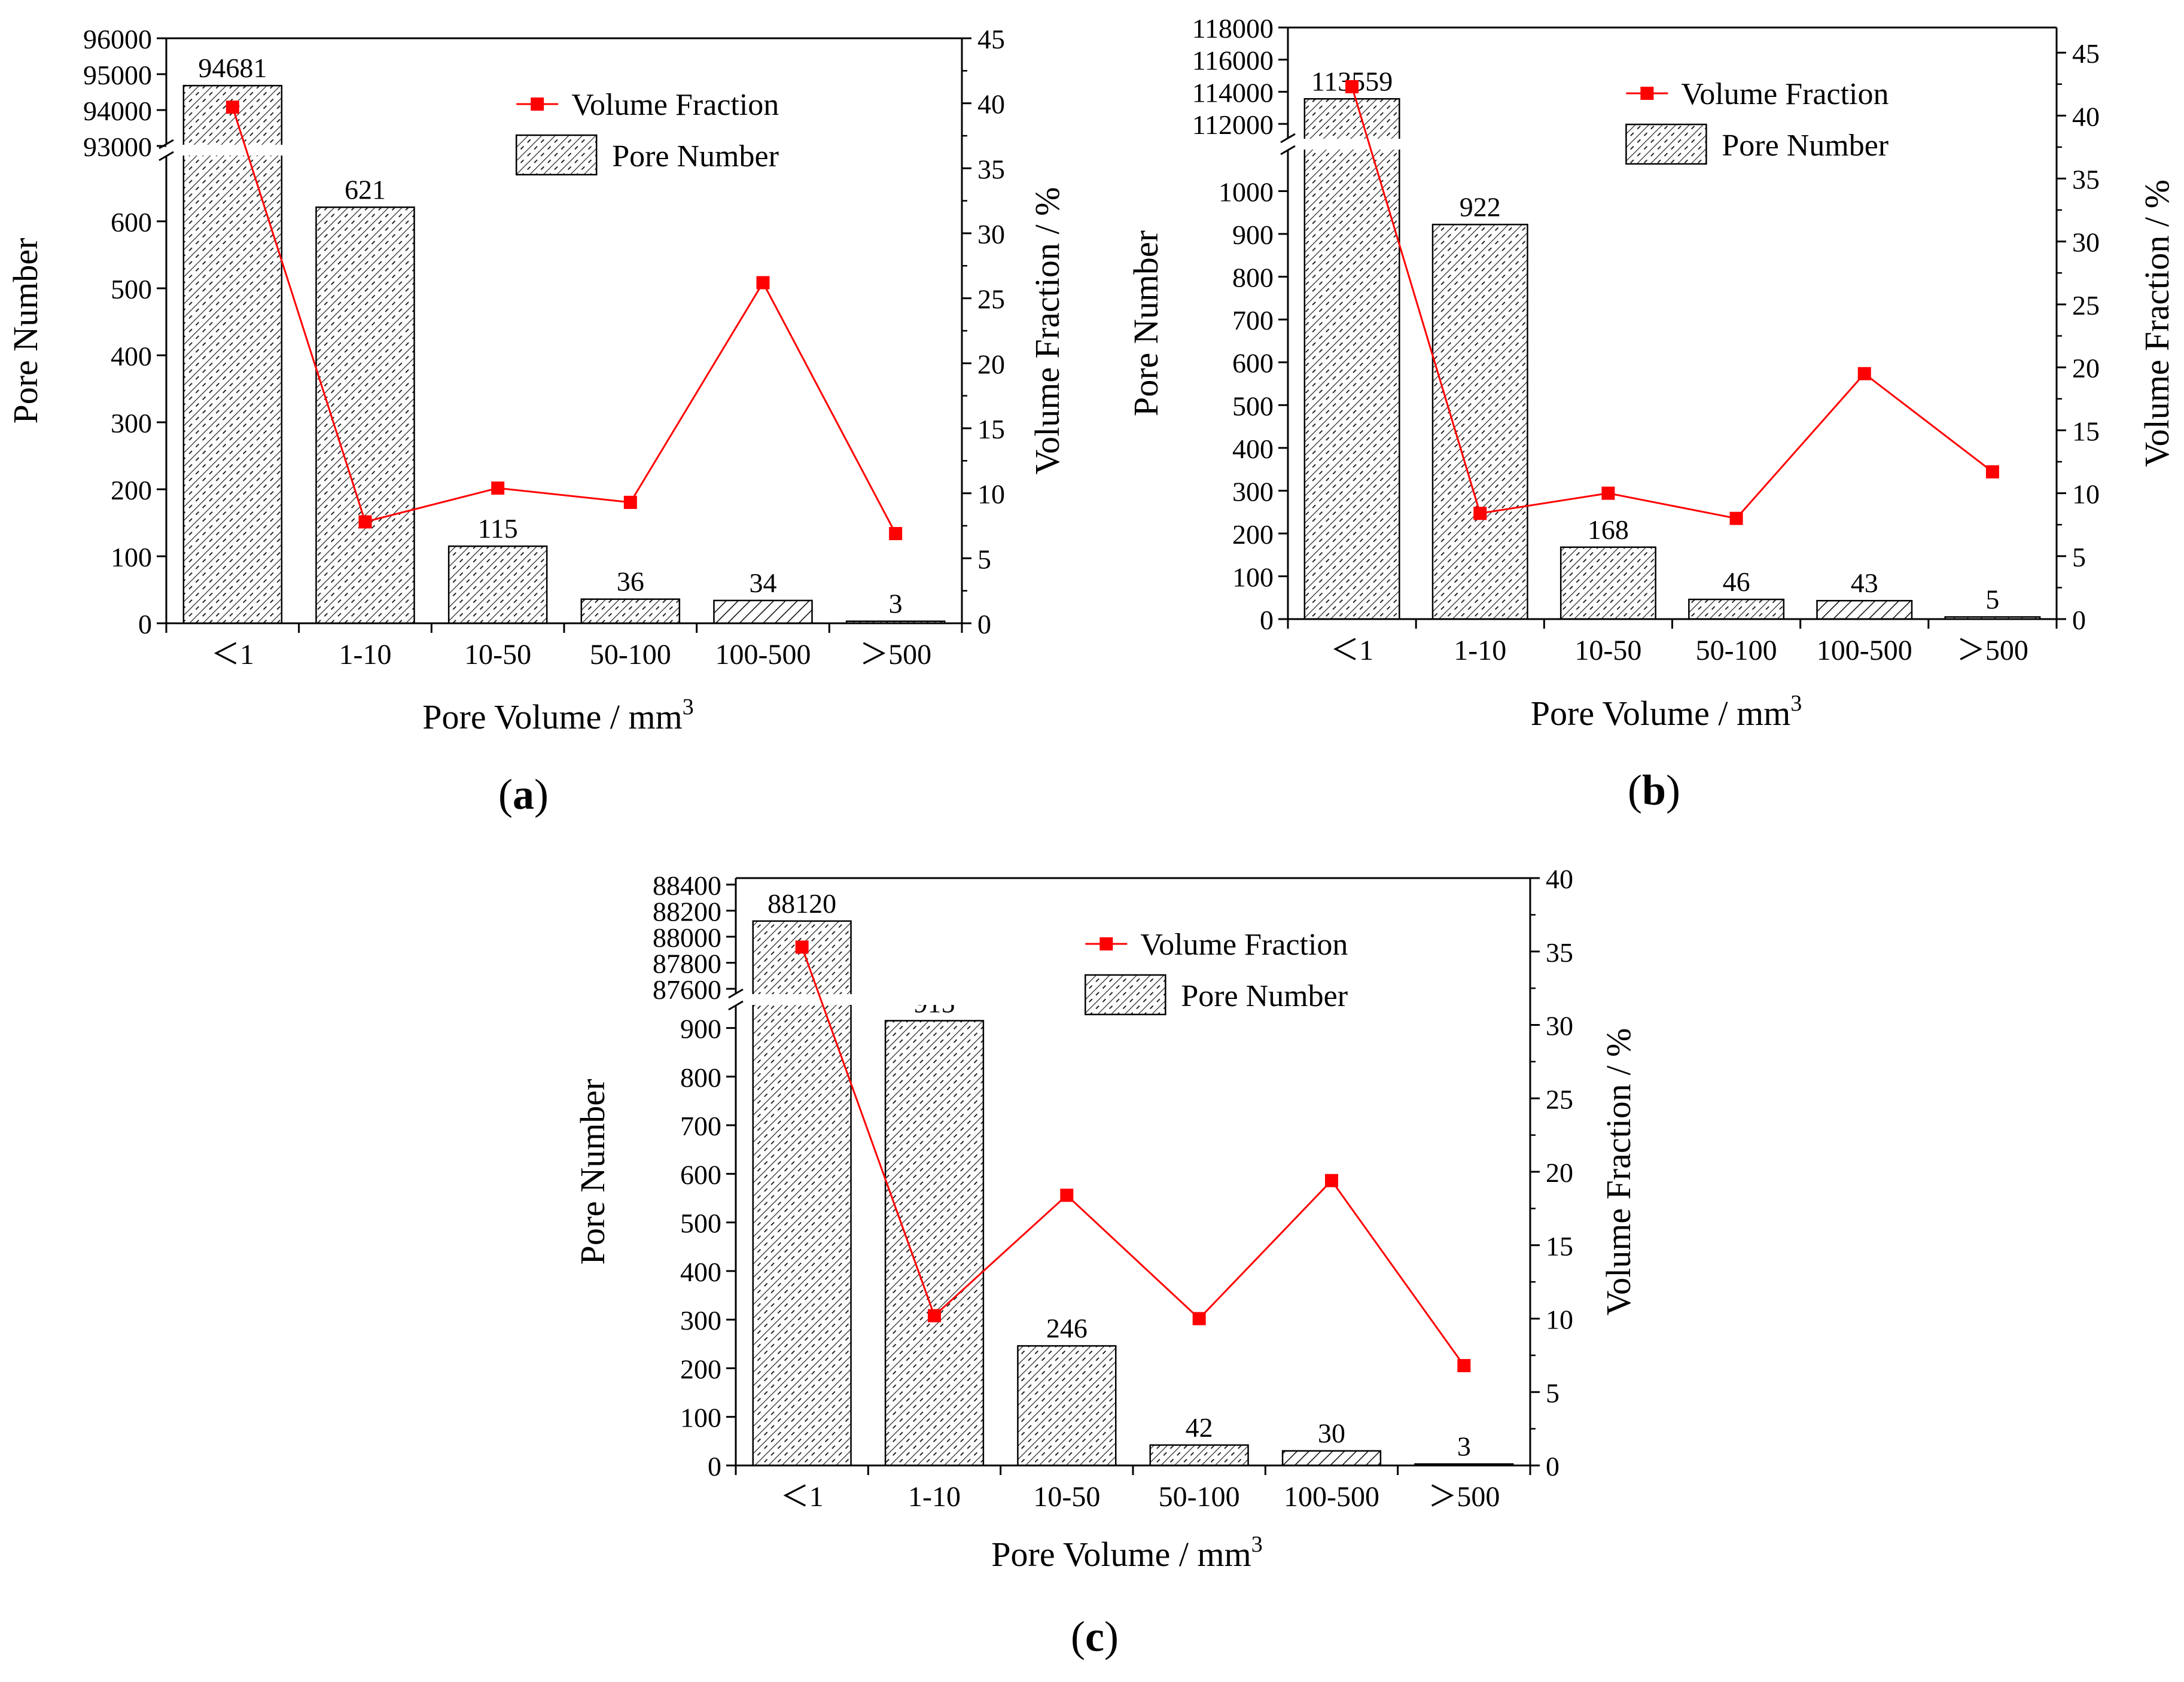 The height and width of the screenshot is (1682, 2184). I want to click on bar-value-label: 88120, so click(801, 904).